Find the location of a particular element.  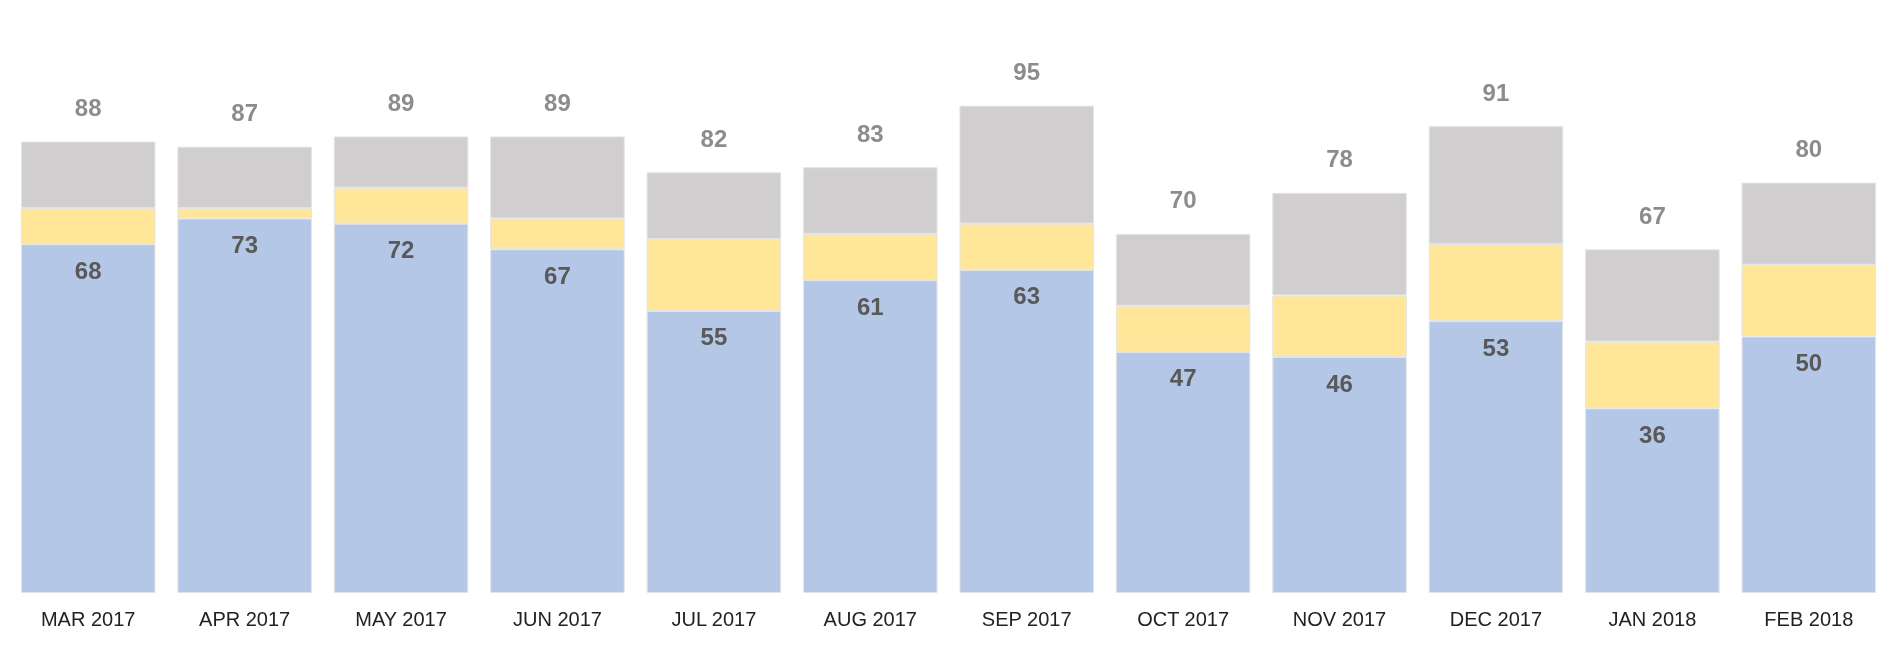

total-label: 70 is located at coordinates (1183, 200).